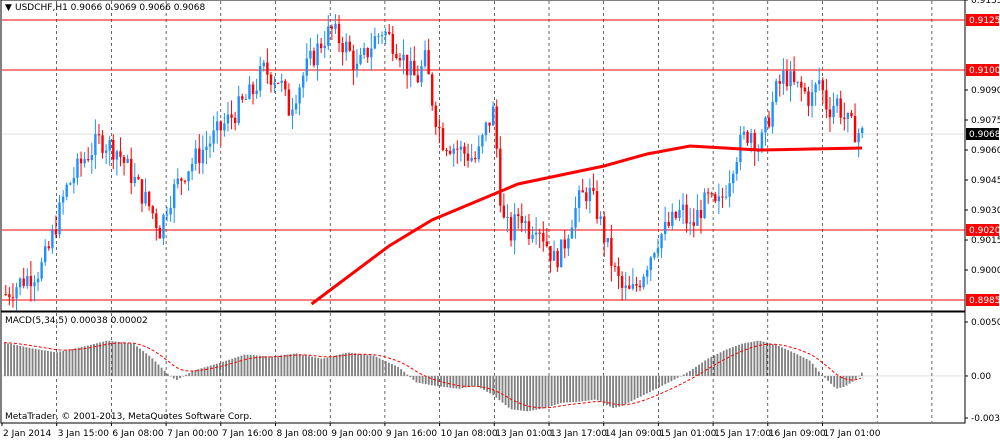  What do you see at coordinates (633, 434) in the screenshot?
I see `time-tick-label: 14 Jan 09:00` at bounding box center [633, 434].